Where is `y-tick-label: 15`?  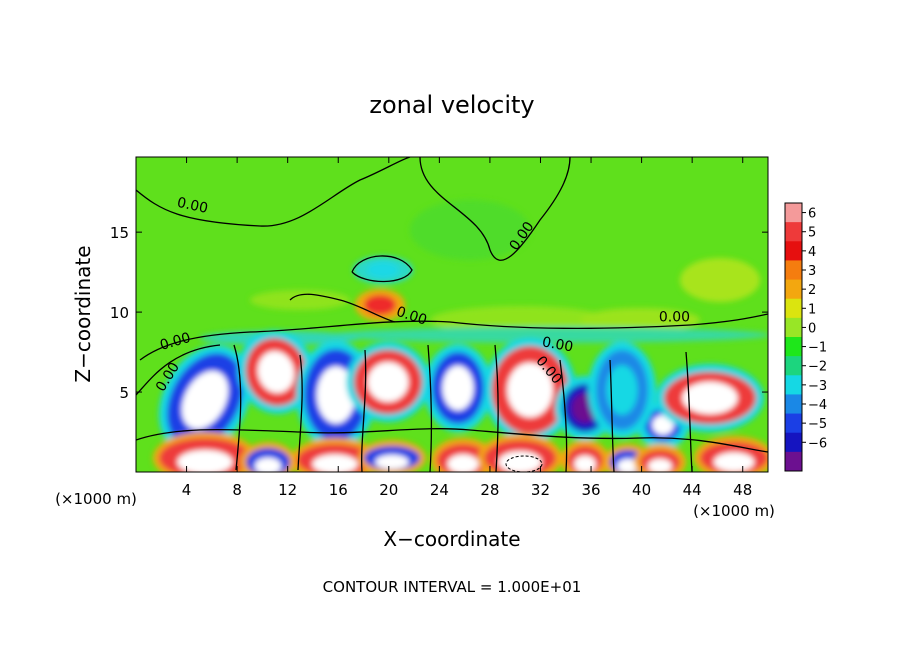 y-tick-label: 15 is located at coordinates (119, 233).